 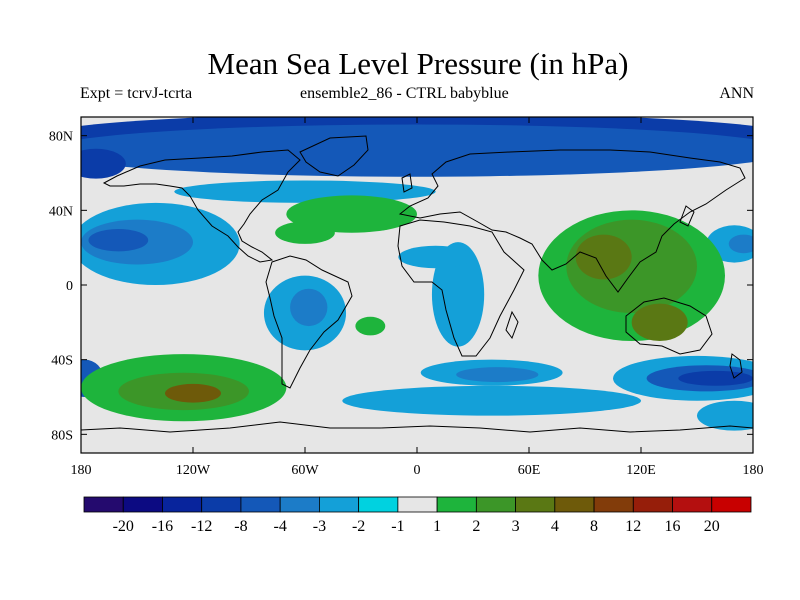 I want to click on eurasia-coast, so click(x=572, y=221).